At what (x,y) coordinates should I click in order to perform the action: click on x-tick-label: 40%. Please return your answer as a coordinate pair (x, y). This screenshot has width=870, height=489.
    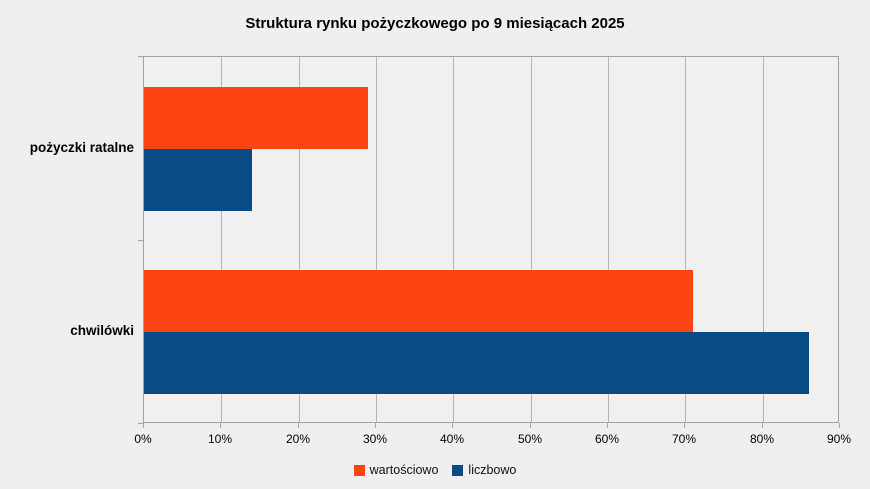
    Looking at the image, I should click on (452, 439).